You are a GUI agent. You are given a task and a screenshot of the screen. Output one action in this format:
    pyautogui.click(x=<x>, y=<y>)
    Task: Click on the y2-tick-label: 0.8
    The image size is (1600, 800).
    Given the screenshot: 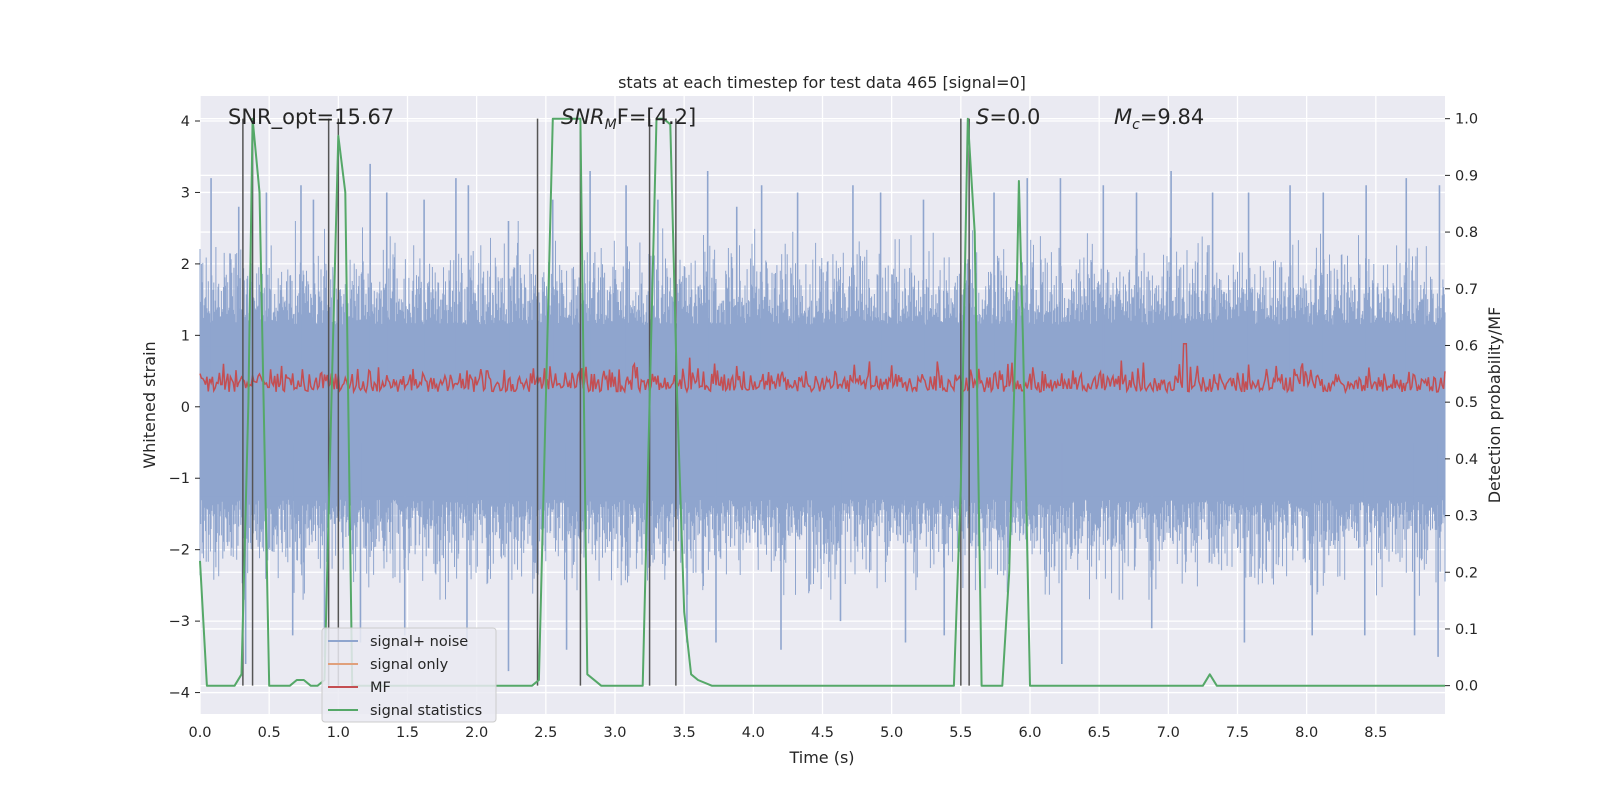 What is the action you would take?
    pyautogui.click(x=1466, y=233)
    